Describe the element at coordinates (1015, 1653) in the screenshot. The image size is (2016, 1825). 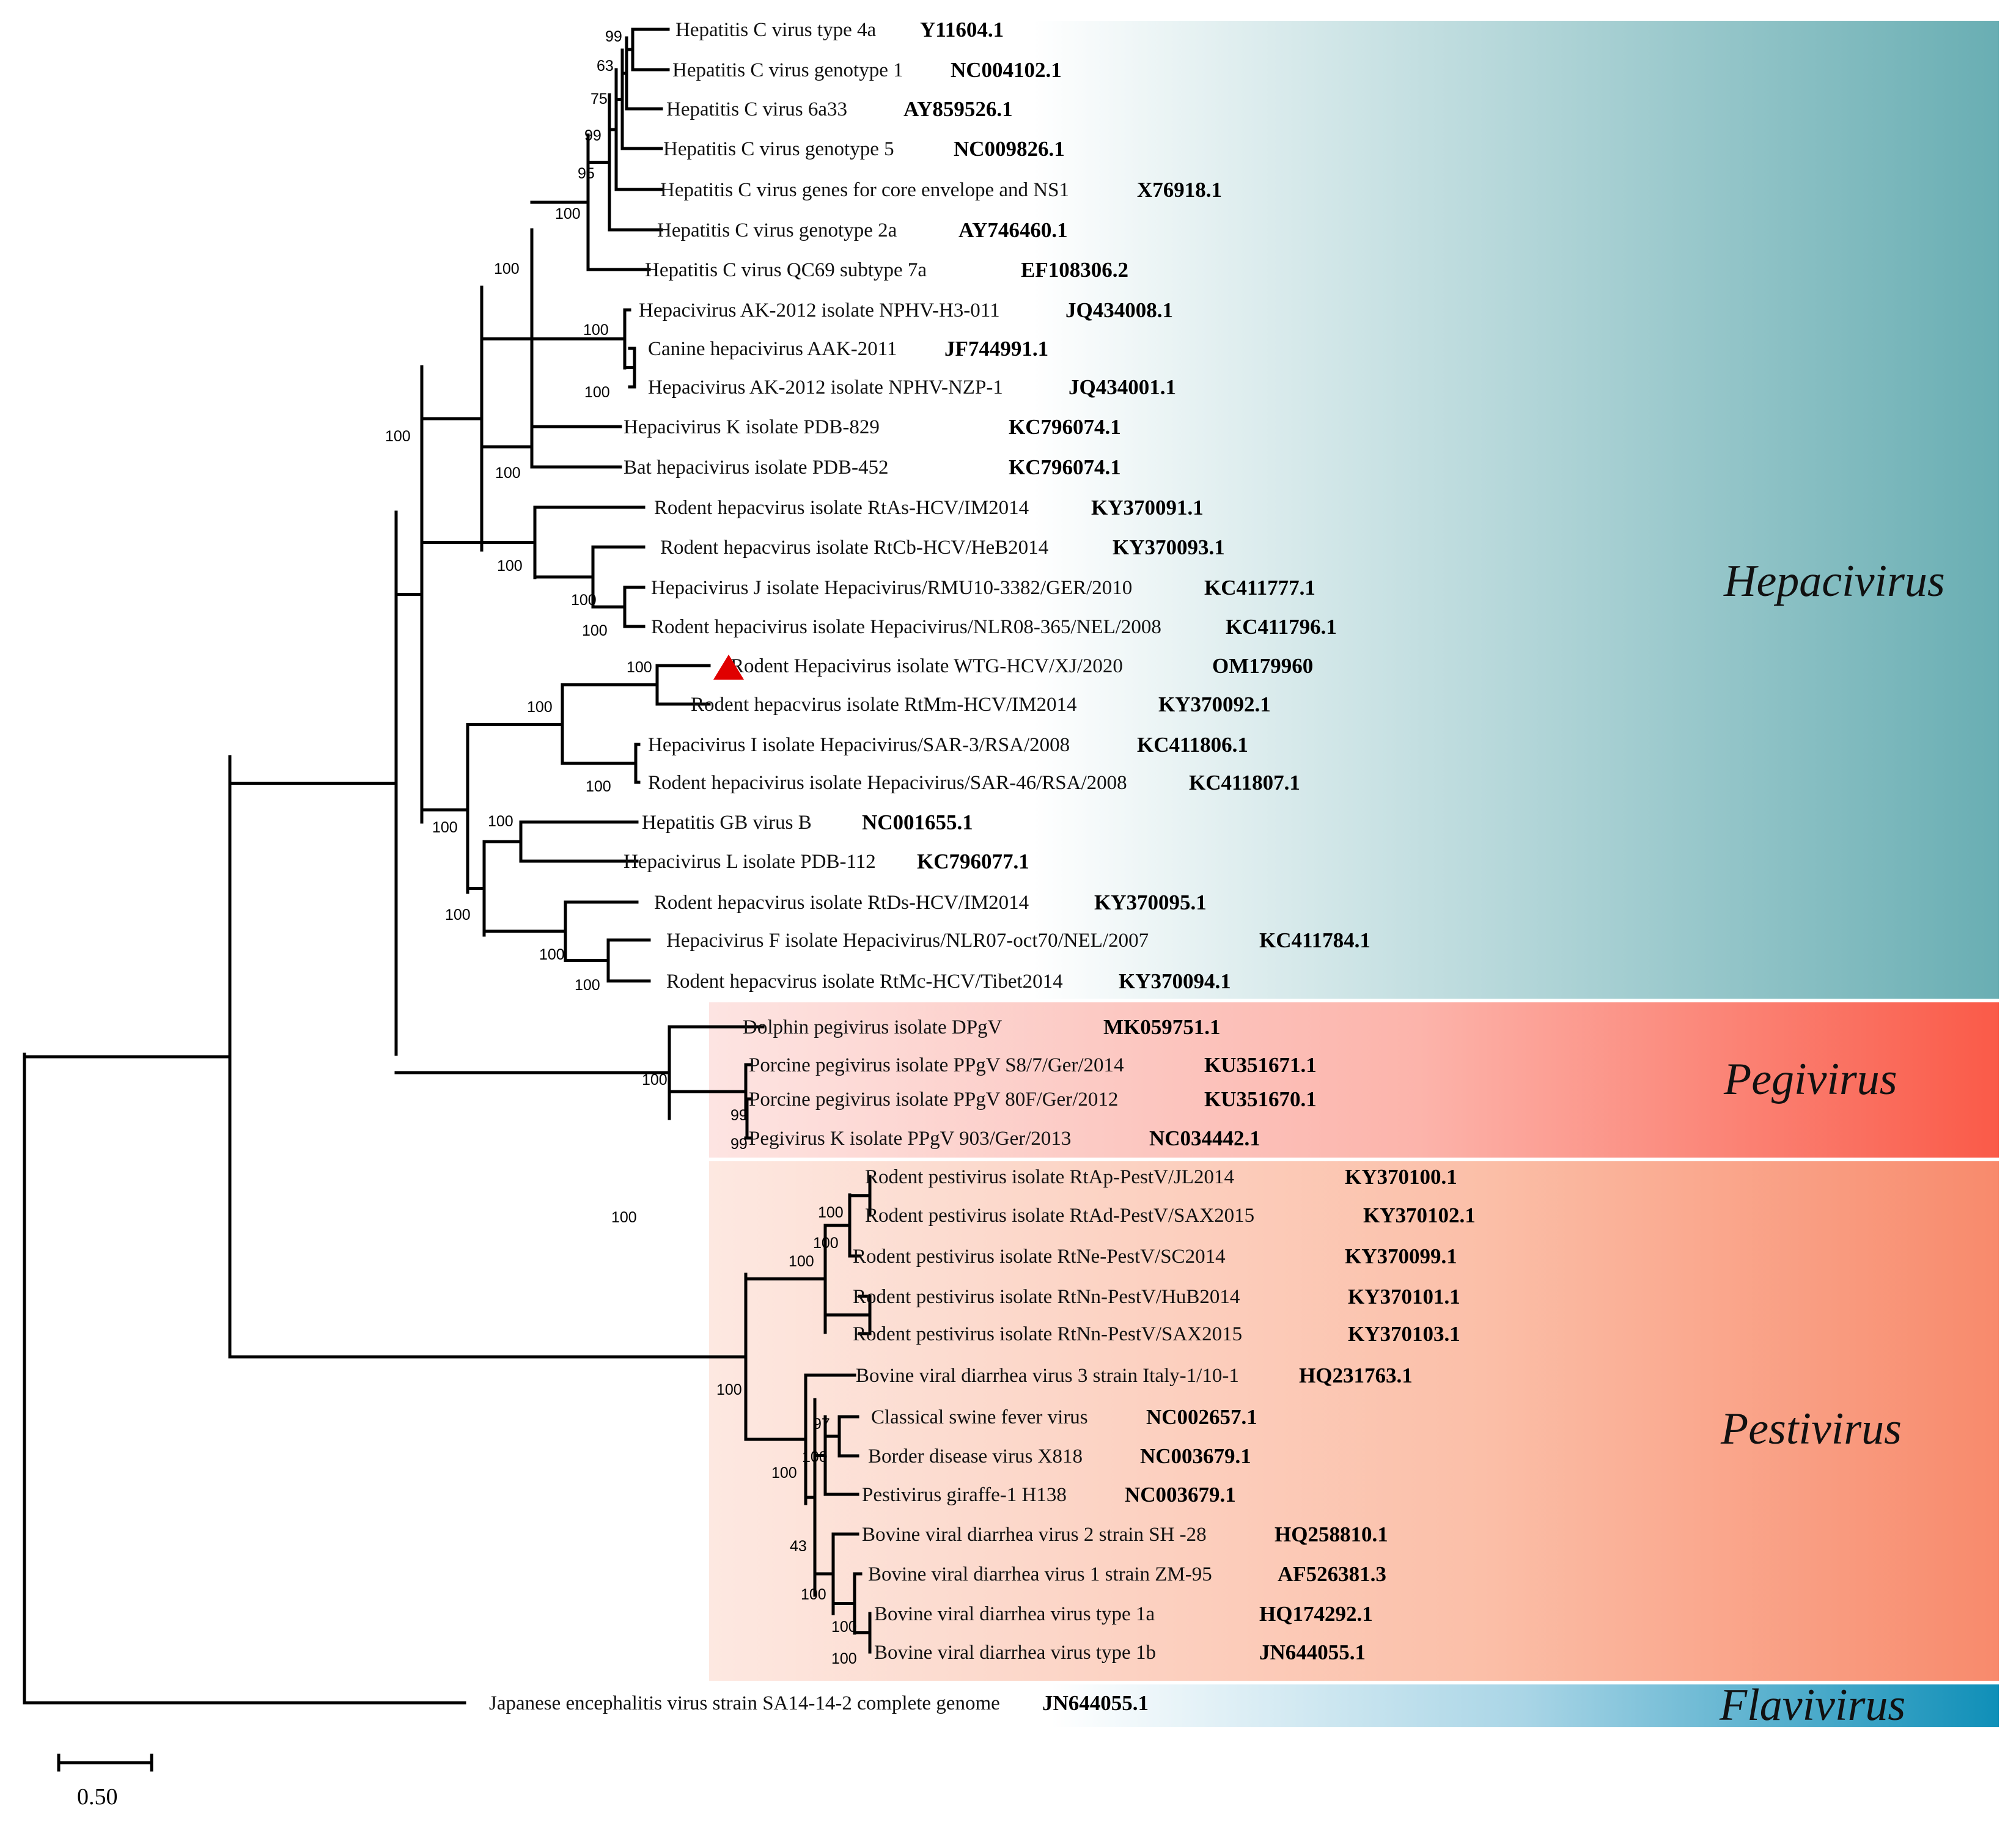
I see `taxon-name: Bovine viral diarrhea virus type 1b` at that location.